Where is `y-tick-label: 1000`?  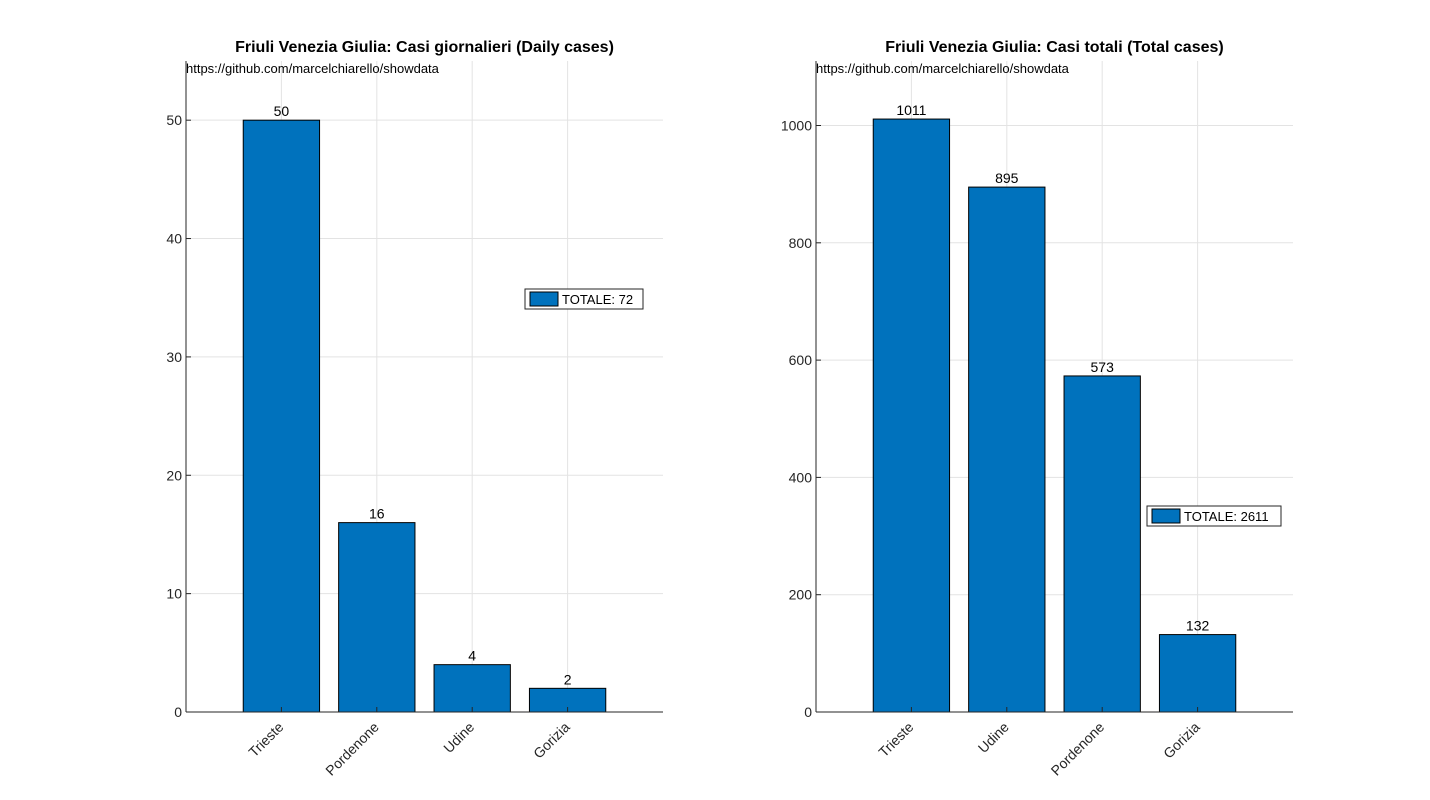
y-tick-label: 1000 is located at coordinates (796, 126).